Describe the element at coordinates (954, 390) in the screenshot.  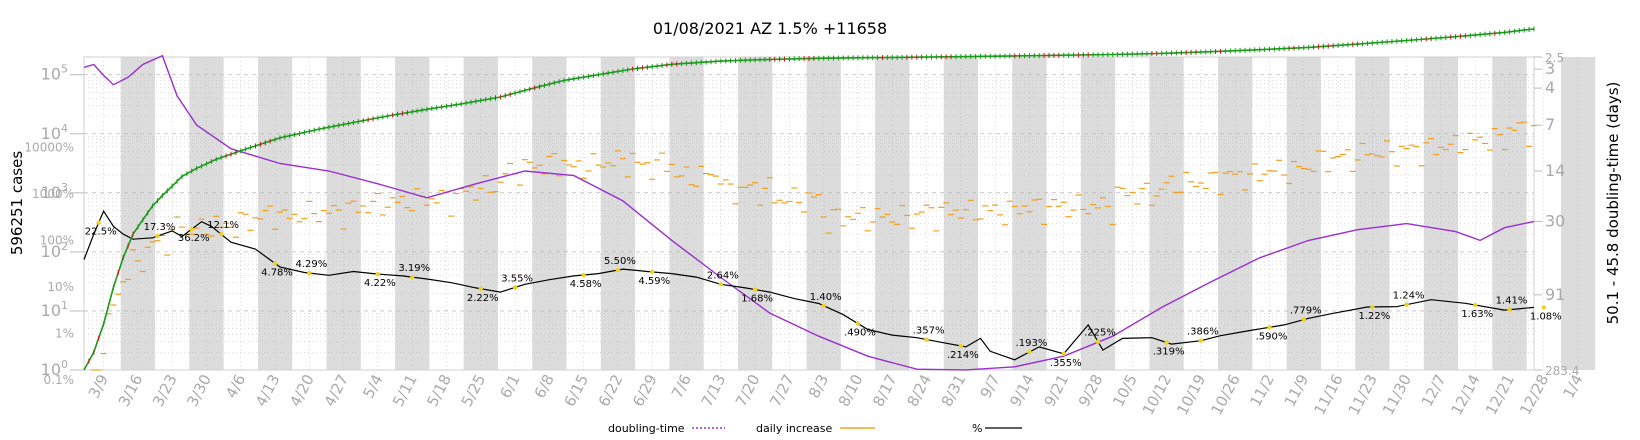
I see `x-tick-label: 8/31` at that location.